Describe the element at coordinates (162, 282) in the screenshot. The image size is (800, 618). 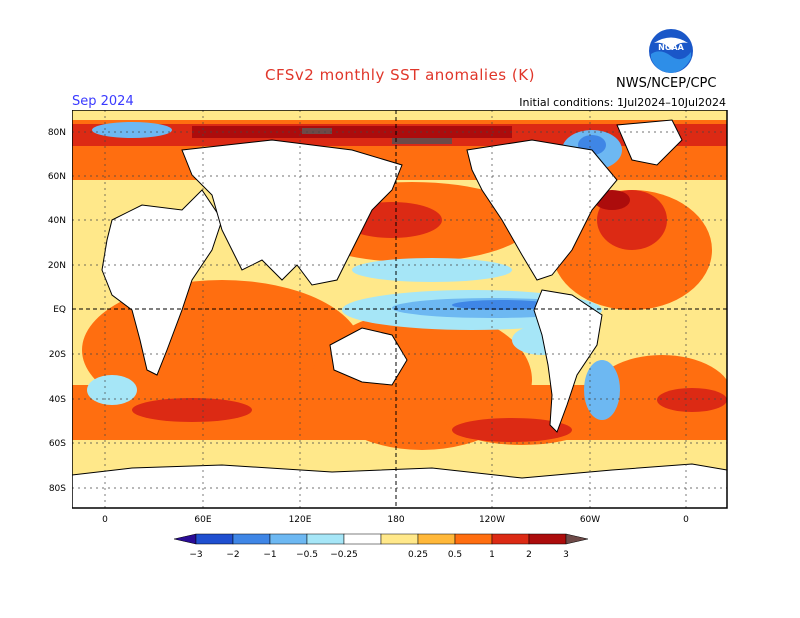
I see `africa-europe-landmass` at that location.